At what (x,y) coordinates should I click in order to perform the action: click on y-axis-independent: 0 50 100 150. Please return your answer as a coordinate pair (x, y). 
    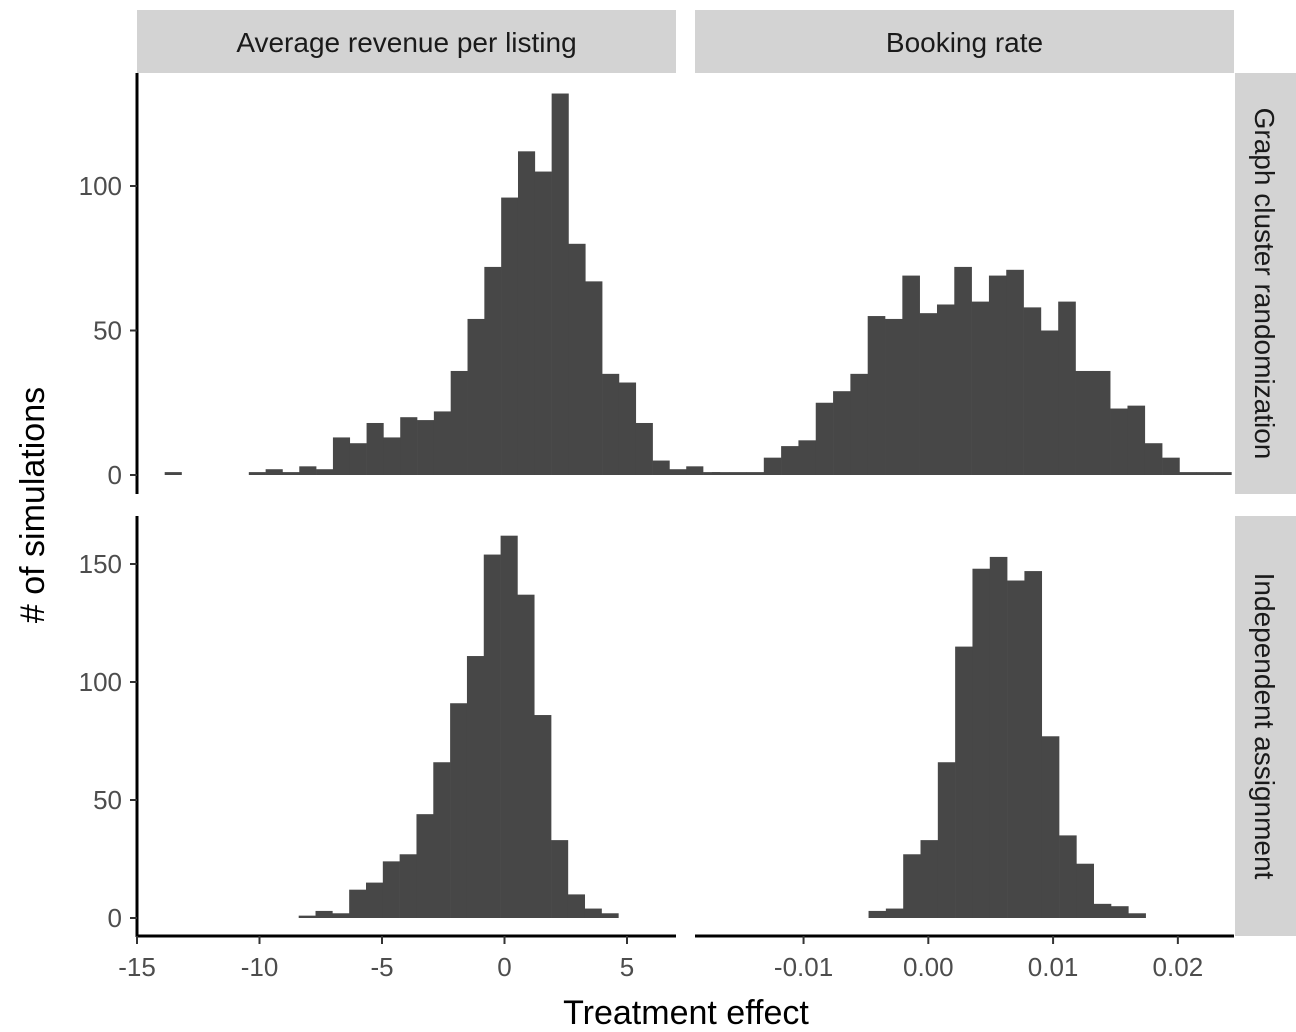
    Looking at the image, I should click on (109, 726).